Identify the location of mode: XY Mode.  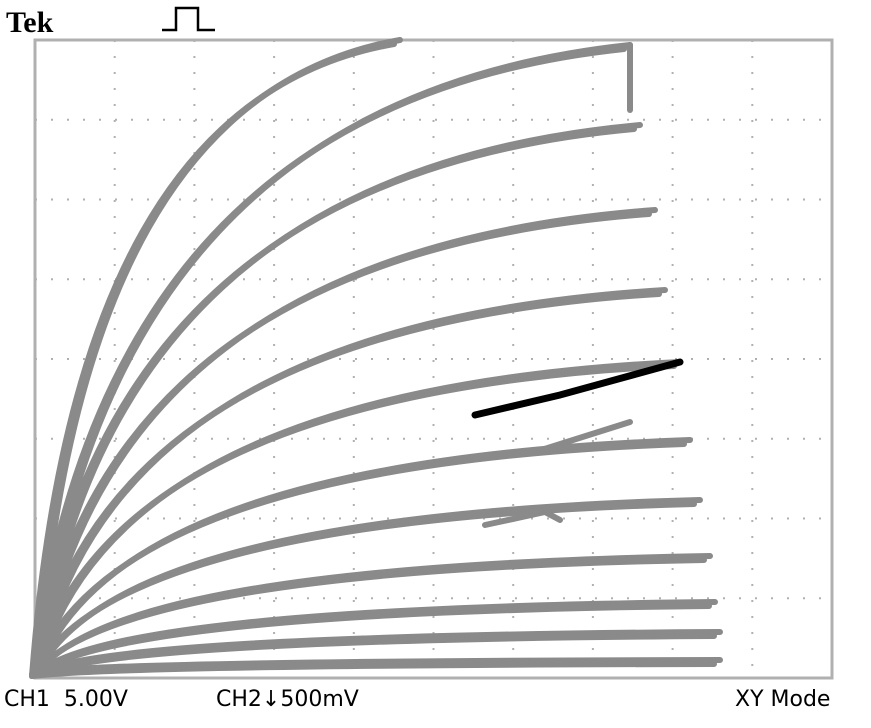
(782, 699).